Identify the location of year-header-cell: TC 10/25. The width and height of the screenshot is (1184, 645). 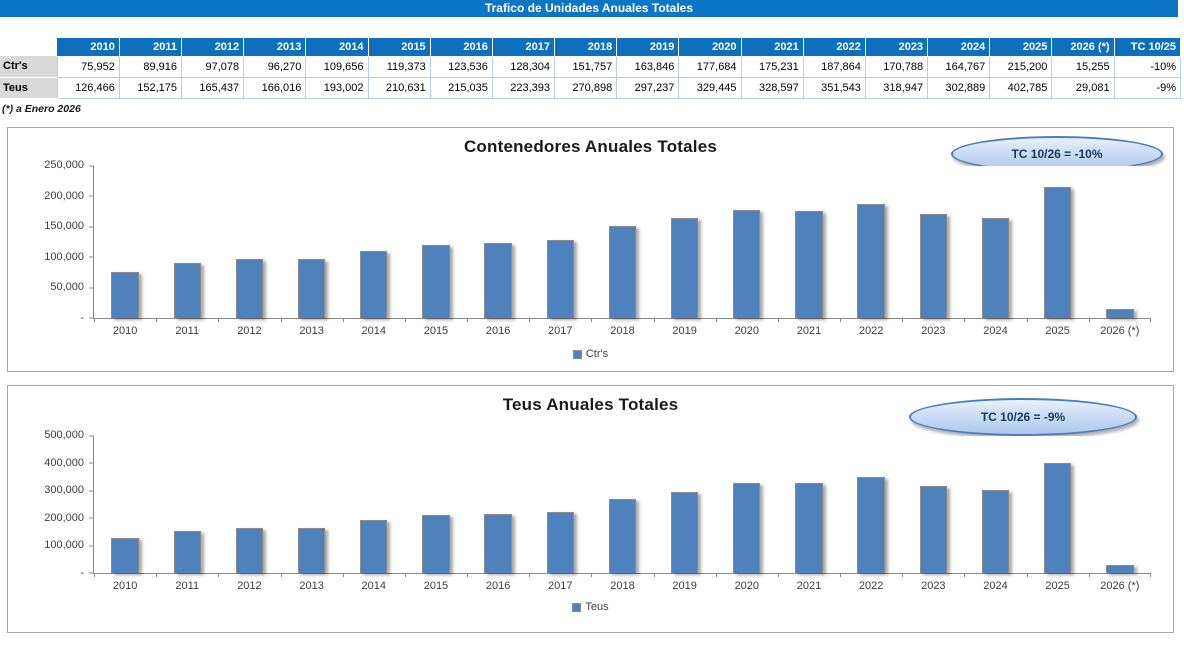
(1148, 47).